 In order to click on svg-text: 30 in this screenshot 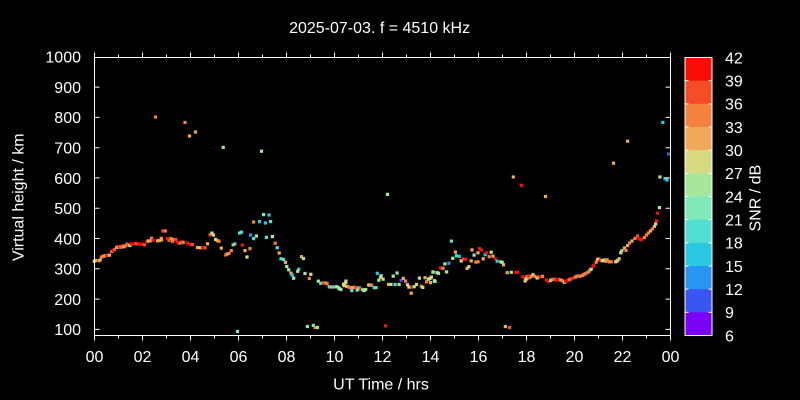, I will do `click(734, 151)`.